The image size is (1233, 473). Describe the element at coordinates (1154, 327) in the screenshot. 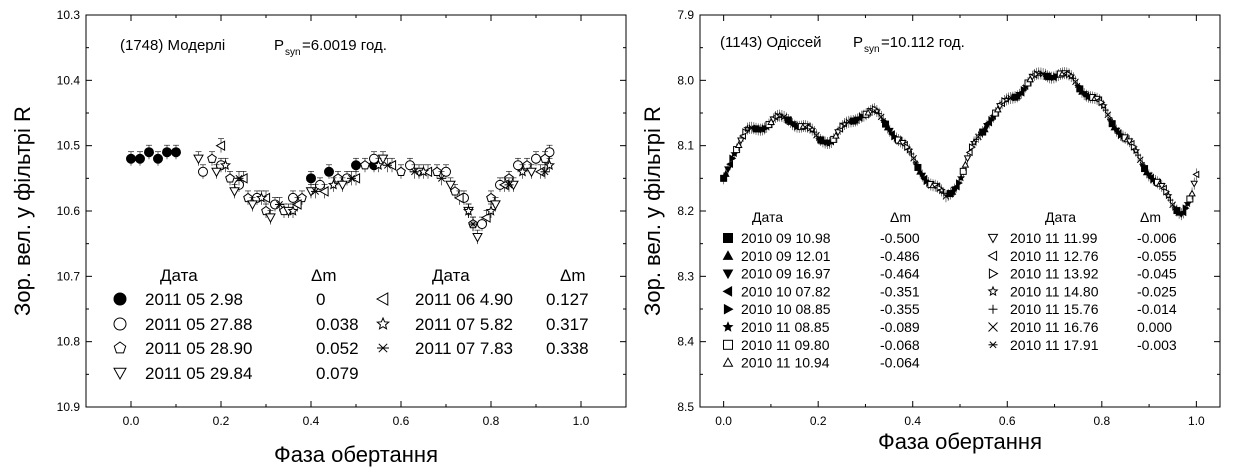

I see `legend-dm: 0.000` at that location.